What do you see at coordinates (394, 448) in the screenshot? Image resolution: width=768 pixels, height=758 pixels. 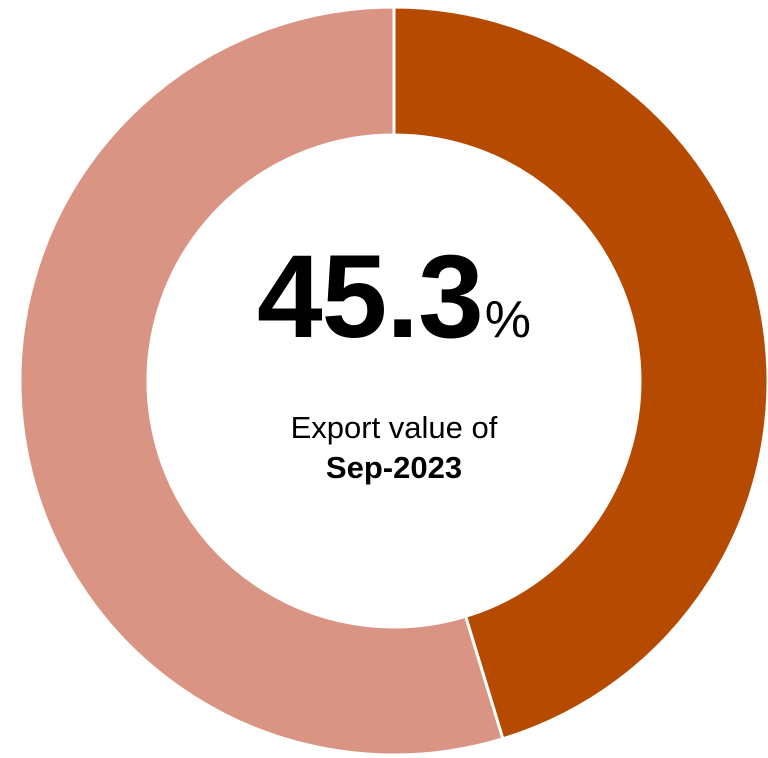 I see `center-caption: Export value of Sep-2023` at bounding box center [394, 448].